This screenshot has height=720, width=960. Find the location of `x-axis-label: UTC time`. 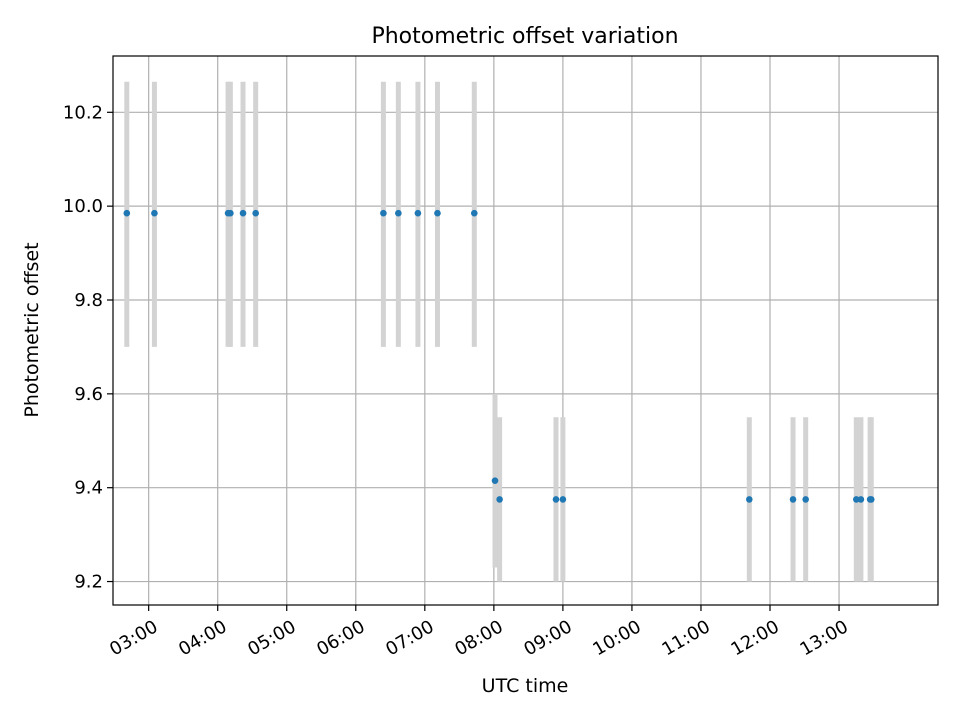

x-axis-label: UTC time is located at coordinates (525, 686).